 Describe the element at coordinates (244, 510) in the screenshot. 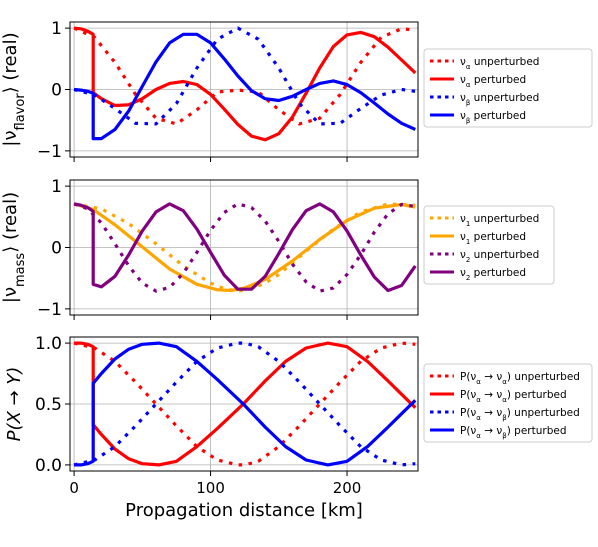

I see `x-axis-label: Propagation distance [km]` at that location.